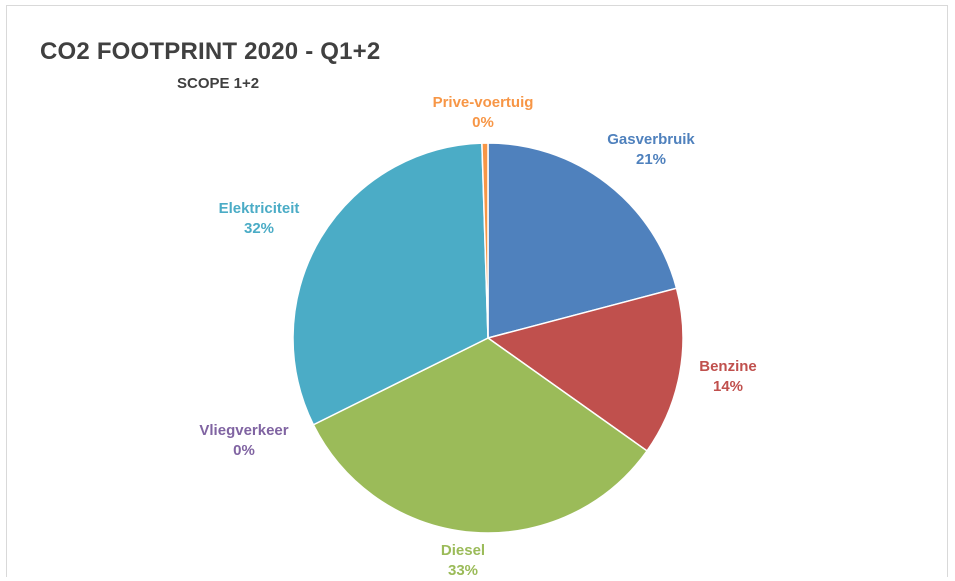 This screenshot has width=955, height=581. Describe the element at coordinates (485, 240) in the screenshot. I see `pie-slice-prive-voertuig` at that location.